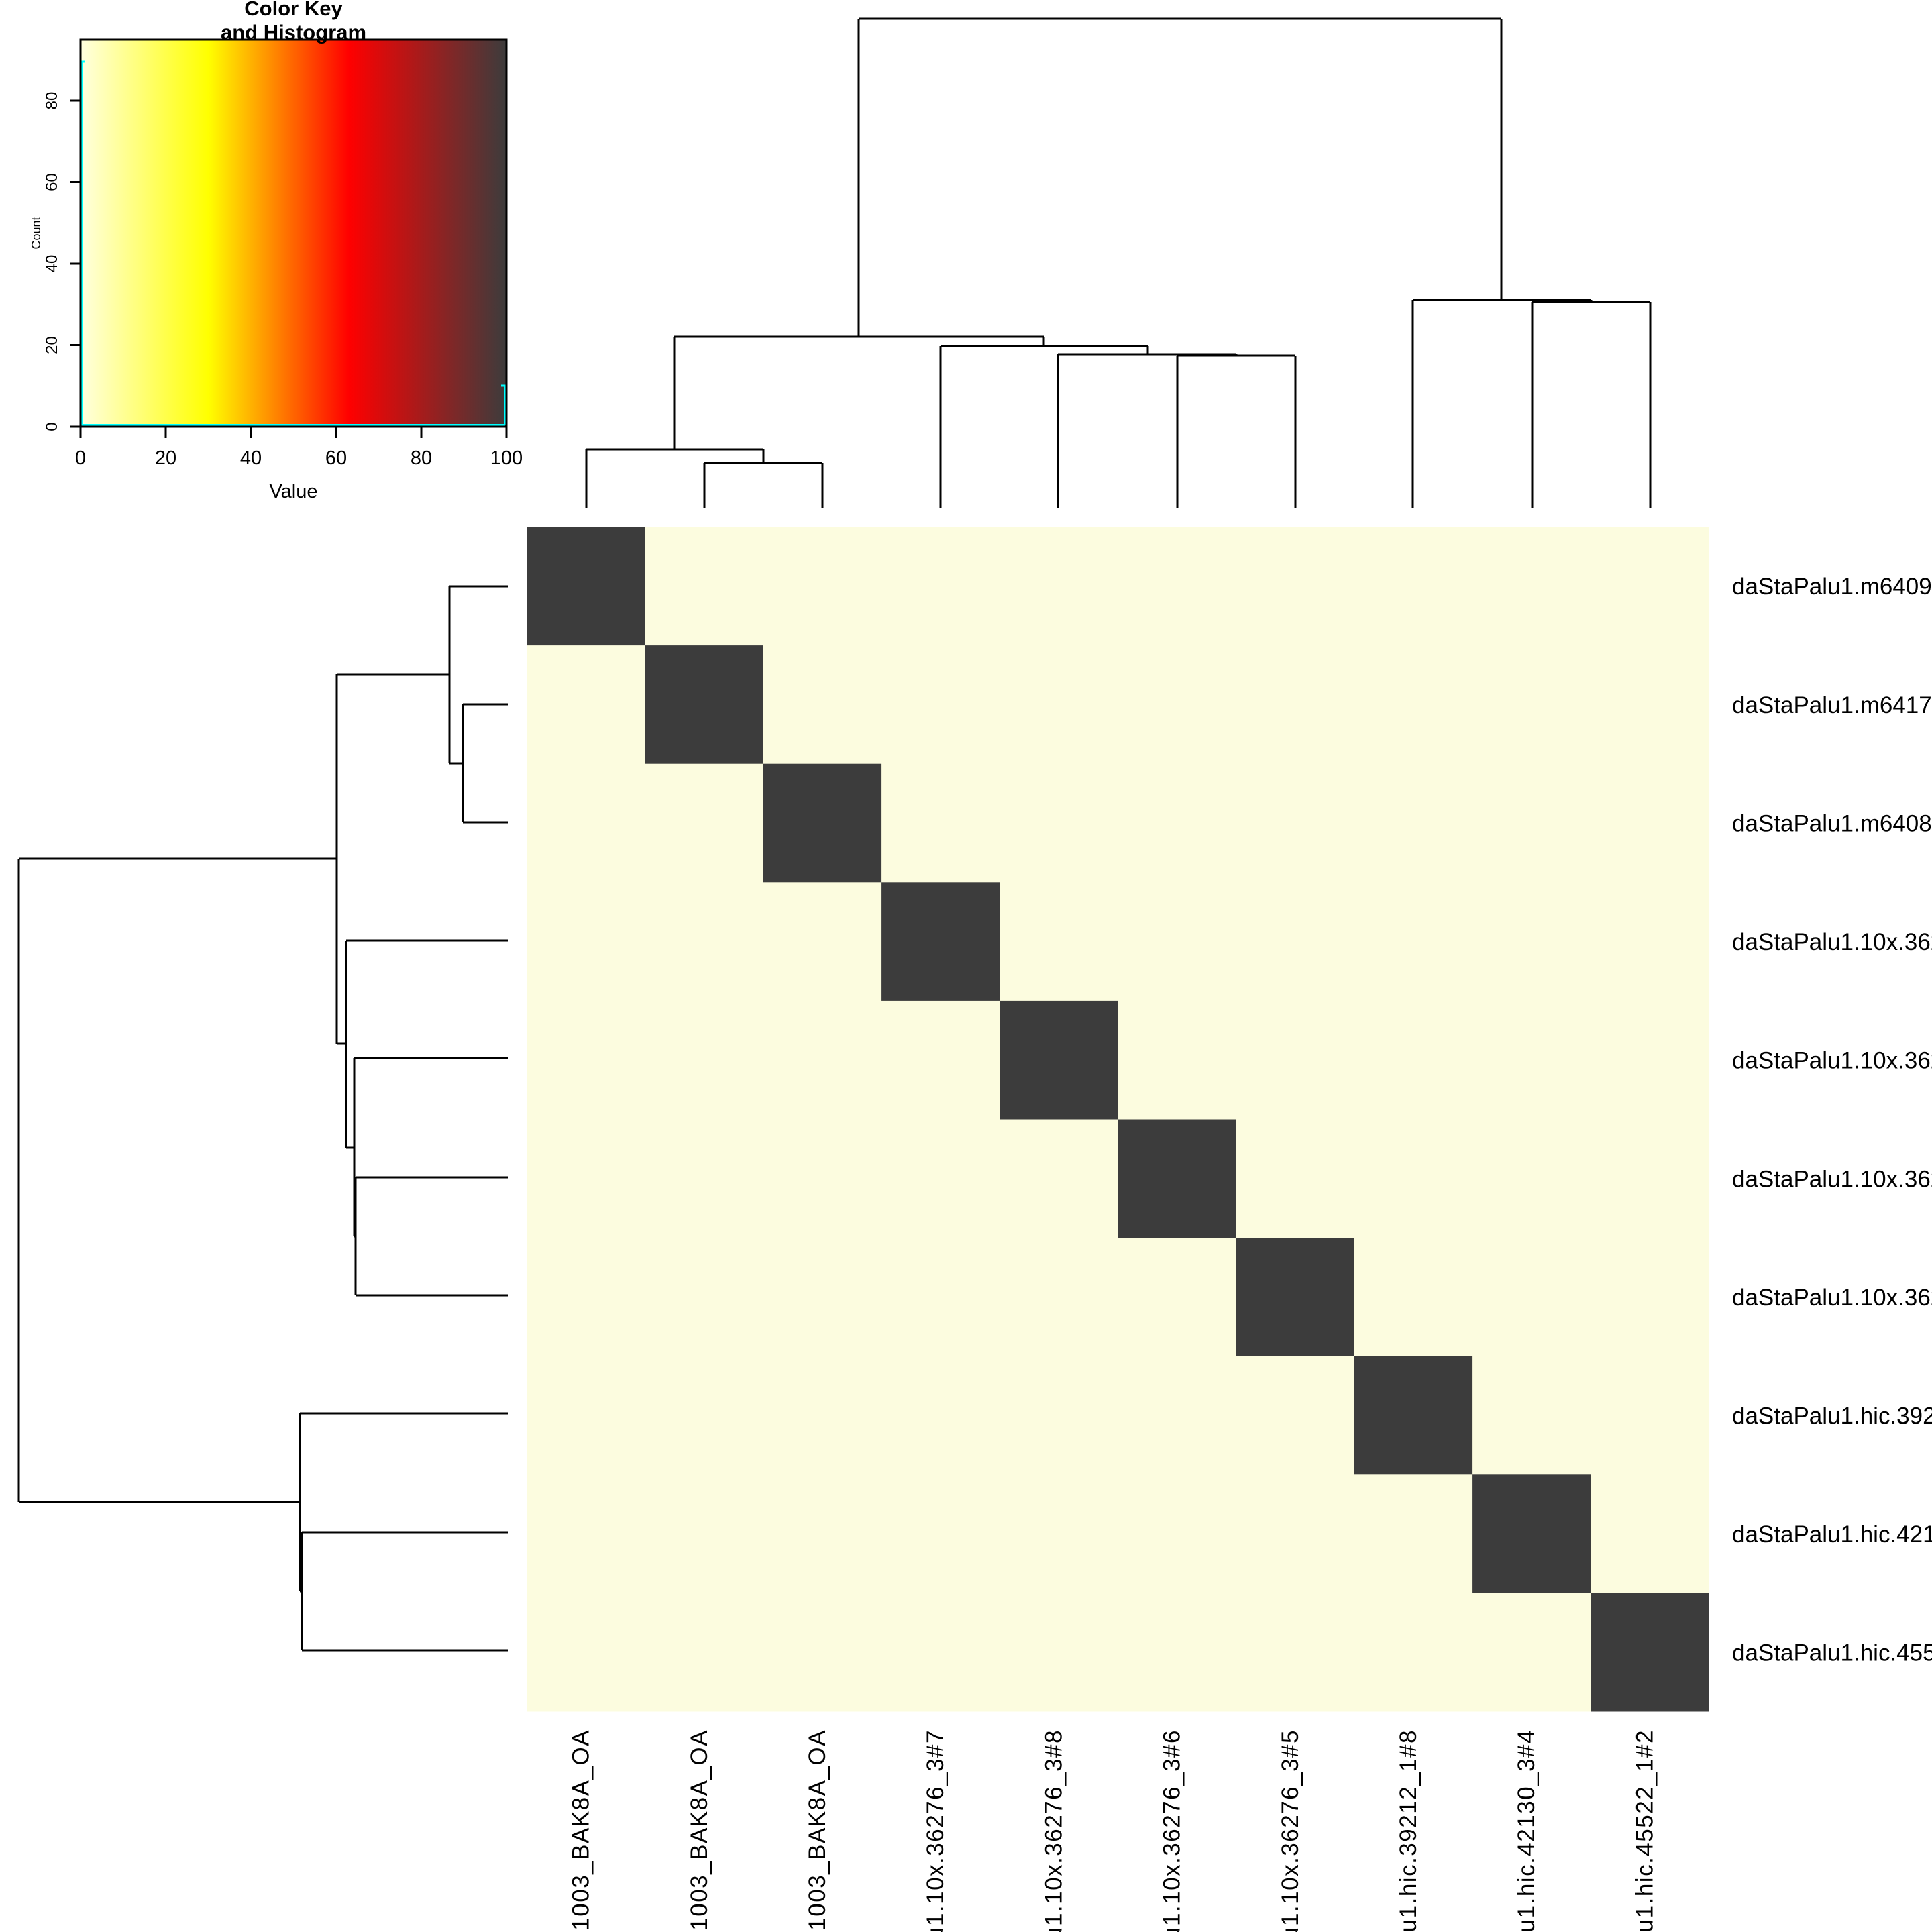  Describe the element at coordinates (293, 32) in the screenshot. I see `svg-text: and Histogram` at that location.